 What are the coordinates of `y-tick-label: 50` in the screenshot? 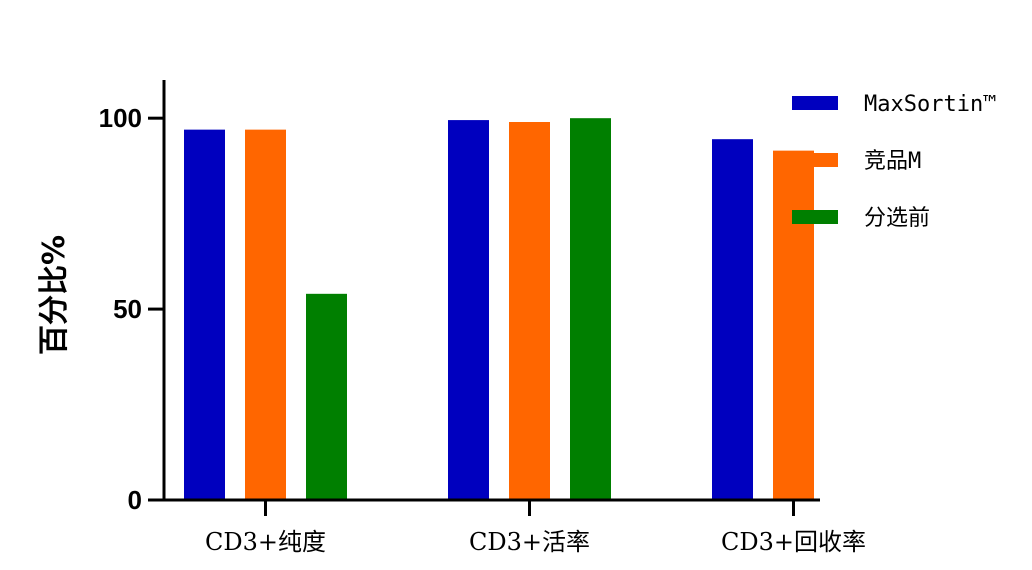 It's located at (127, 309).